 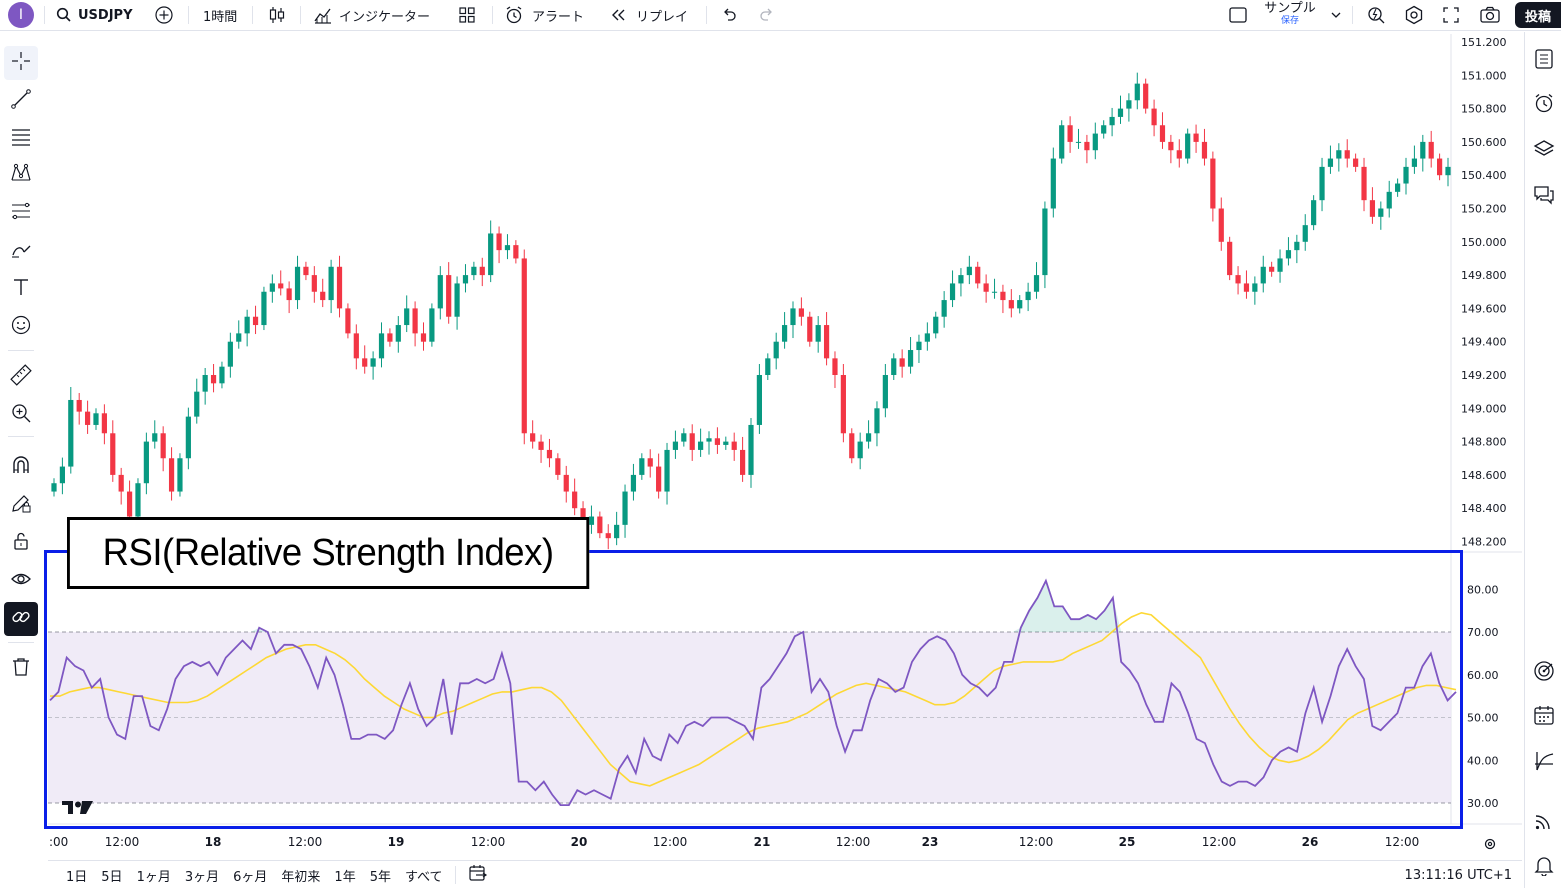 What do you see at coordinates (1490, 844) in the screenshot?
I see `time-axis-settings-button` at bounding box center [1490, 844].